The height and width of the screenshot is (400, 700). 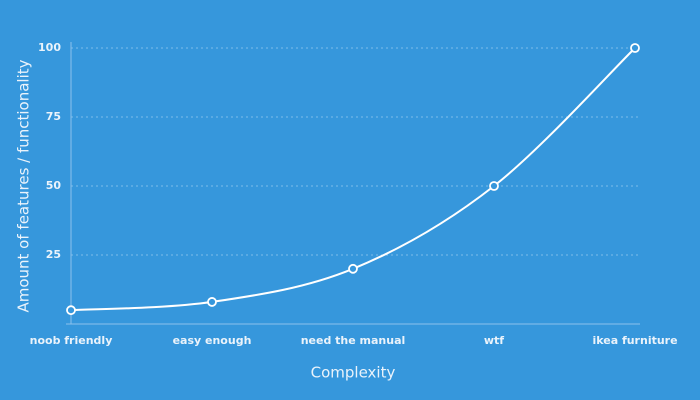 I want to click on x-tick-label: wtf, so click(x=494, y=340).